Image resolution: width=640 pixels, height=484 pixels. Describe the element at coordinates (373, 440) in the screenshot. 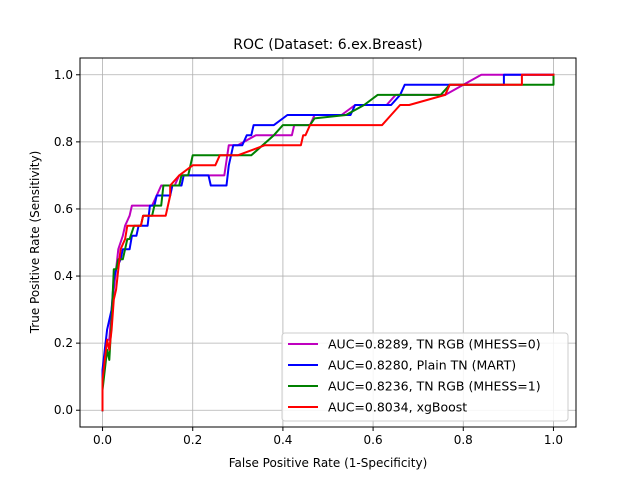

I see `x-tick-label: 0.6` at that location.